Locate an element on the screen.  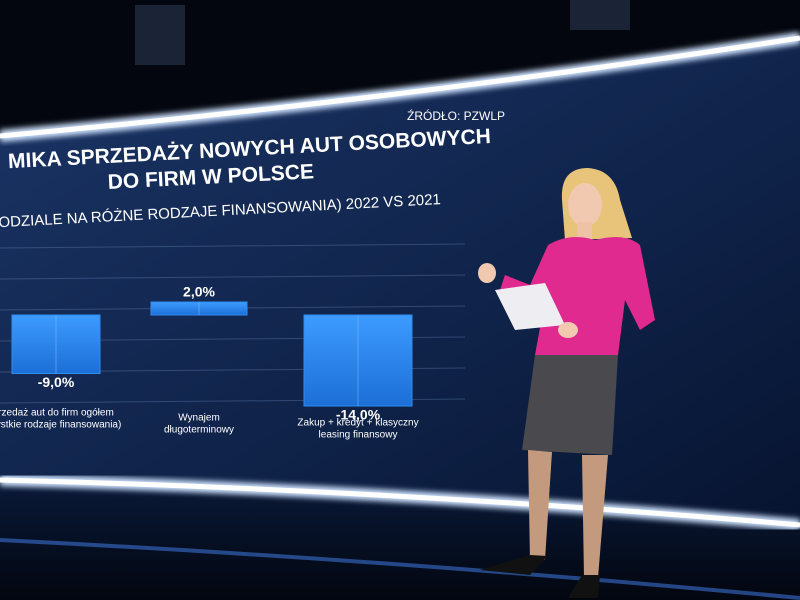
category-label: długoterminowy is located at coordinates (199, 430).